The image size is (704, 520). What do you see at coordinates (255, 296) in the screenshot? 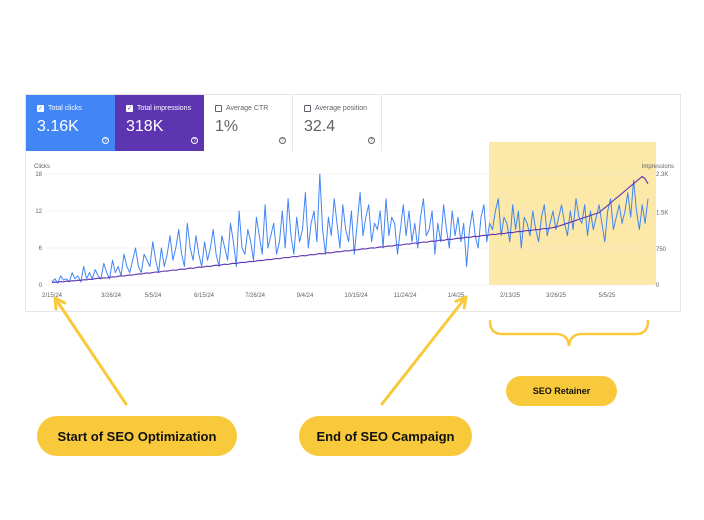
I see `x-tick-label: 7/26/24` at bounding box center [255, 296].